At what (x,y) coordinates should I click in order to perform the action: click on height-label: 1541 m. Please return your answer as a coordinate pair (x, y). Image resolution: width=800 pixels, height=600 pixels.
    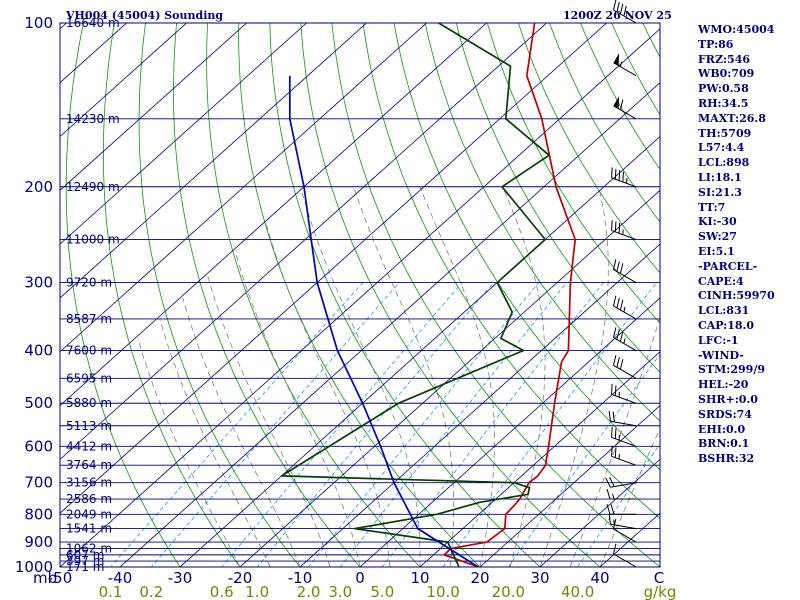
    Looking at the image, I should click on (89, 529).